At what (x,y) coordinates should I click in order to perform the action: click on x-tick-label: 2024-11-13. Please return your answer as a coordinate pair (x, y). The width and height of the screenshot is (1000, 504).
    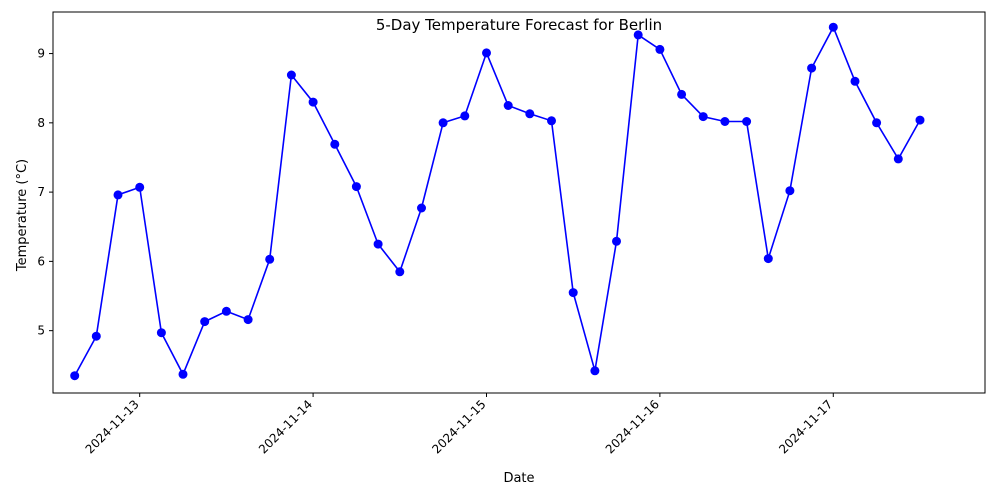
    Looking at the image, I should click on (112, 426).